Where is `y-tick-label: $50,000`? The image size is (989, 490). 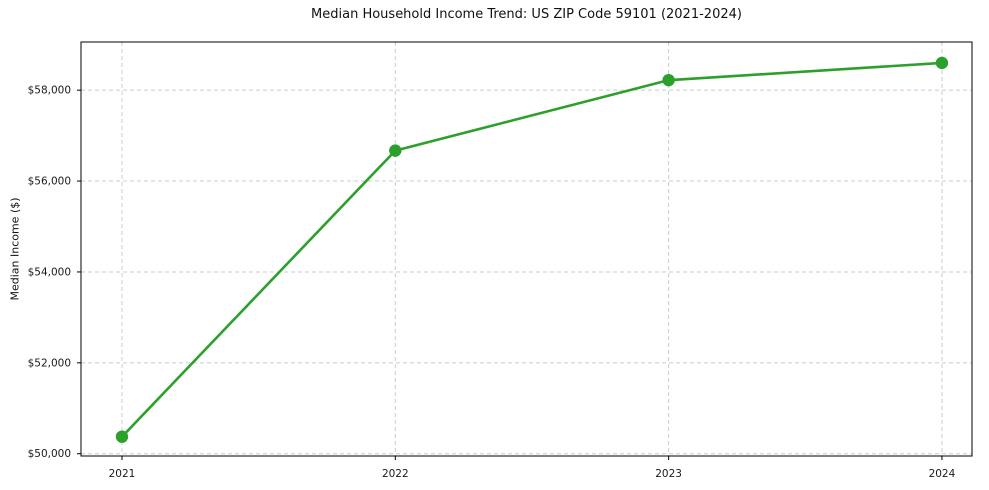
y-tick-label: $50,000 is located at coordinates (49, 454).